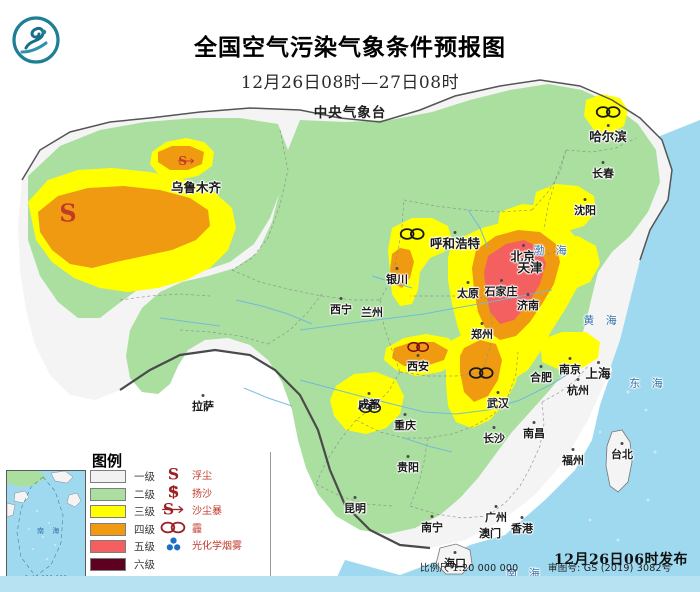 This screenshot has width=700, height=592. I want to click on zone-level4-taklamakan, so click(124, 227).